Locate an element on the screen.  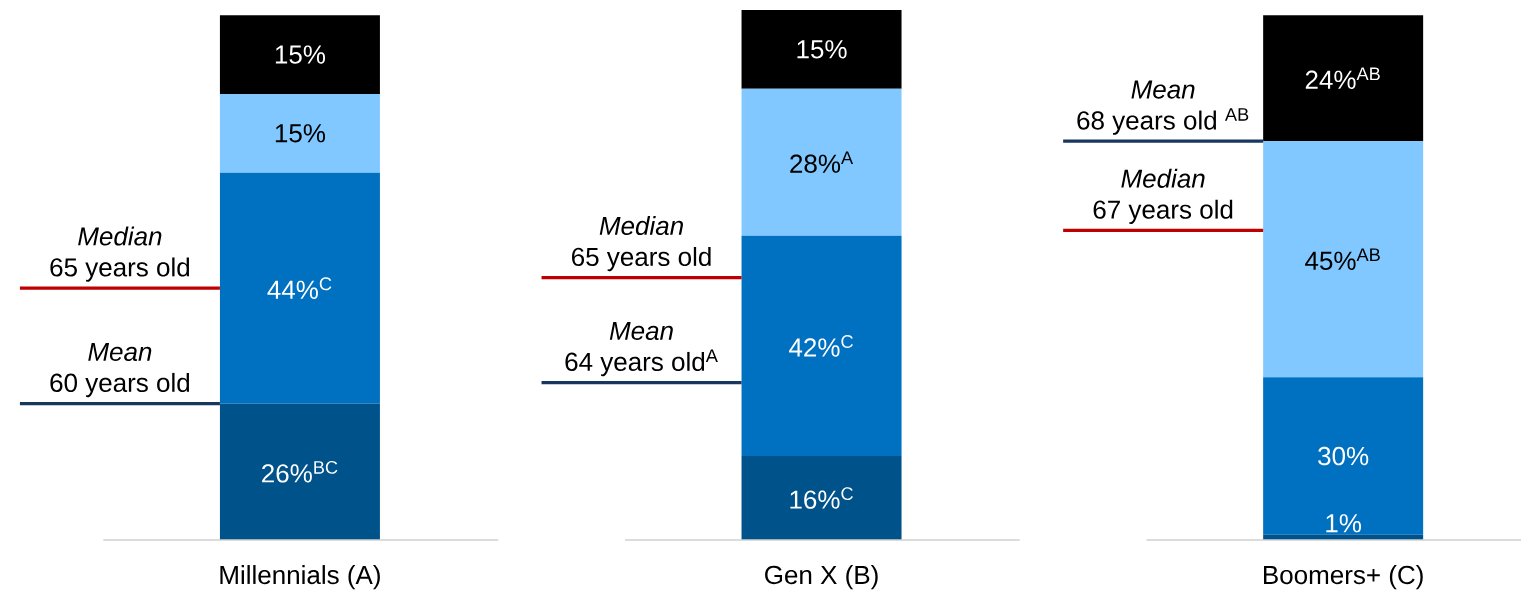
data-label: 16%$^{C}$ is located at coordinates (821, 498).